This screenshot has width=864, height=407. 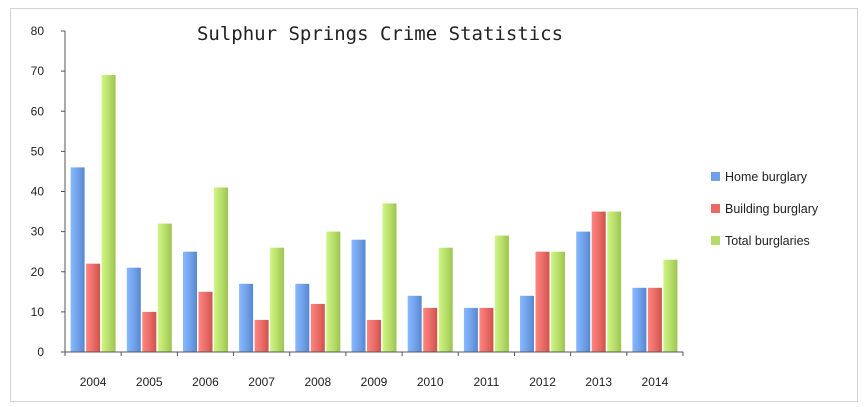 What do you see at coordinates (317, 327) in the screenshot?
I see `bar-building-burglary-2008` at bounding box center [317, 327].